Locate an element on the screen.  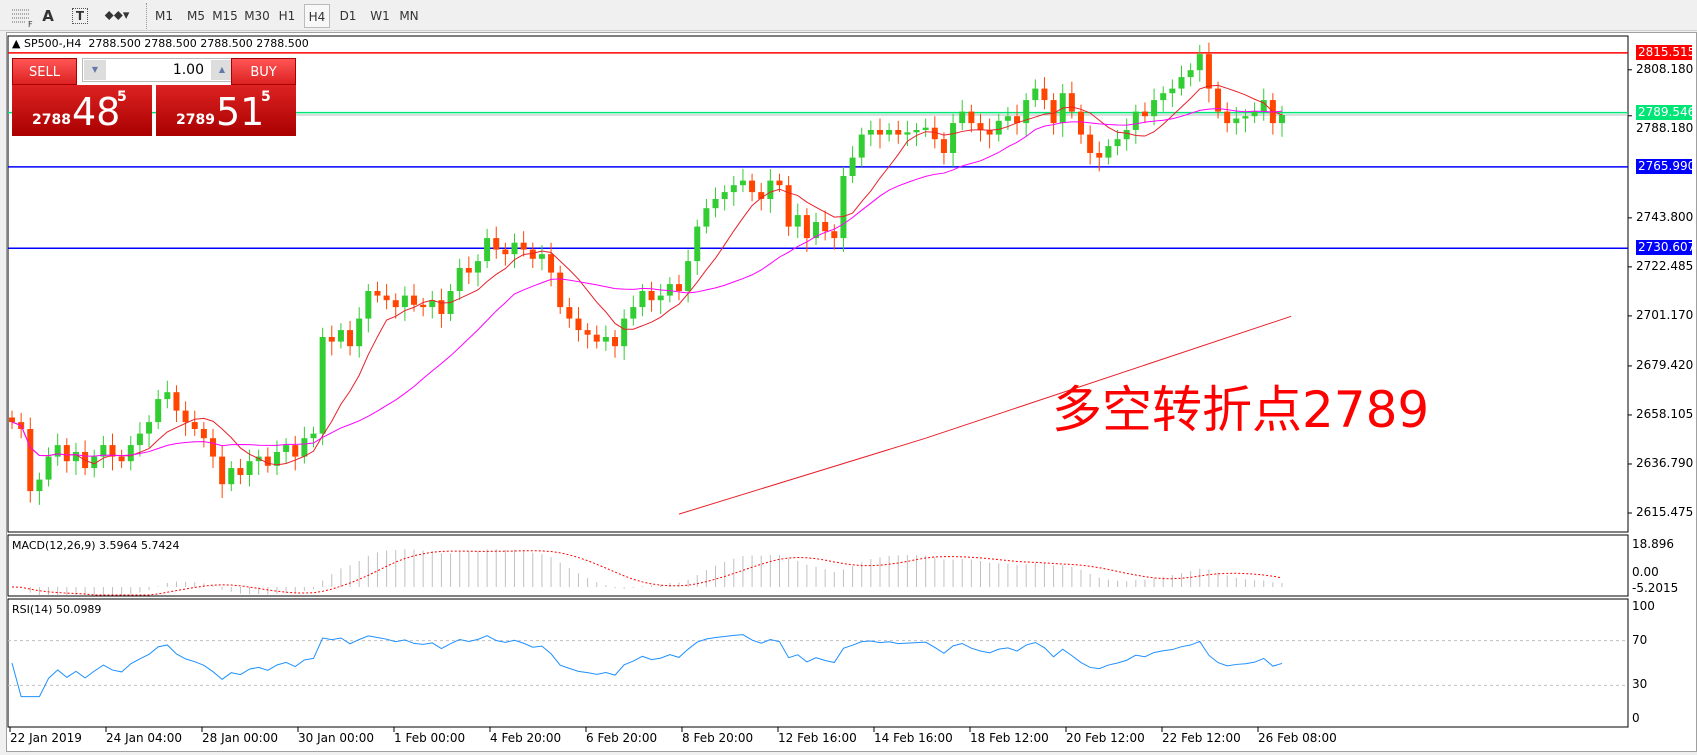
price-tick-label: 2701.170 is located at coordinates (1665, 314).